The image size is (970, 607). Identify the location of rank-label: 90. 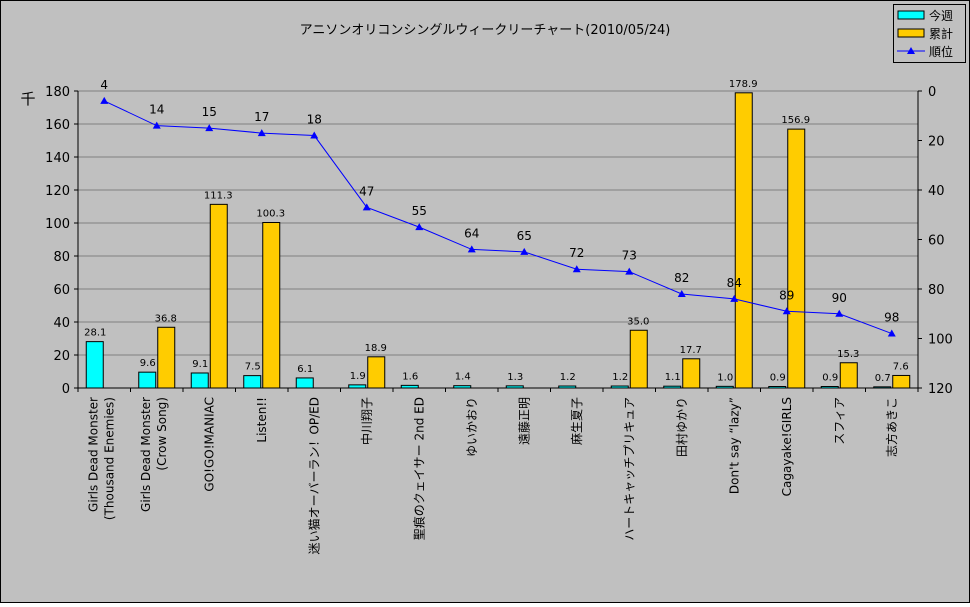
(839, 298).